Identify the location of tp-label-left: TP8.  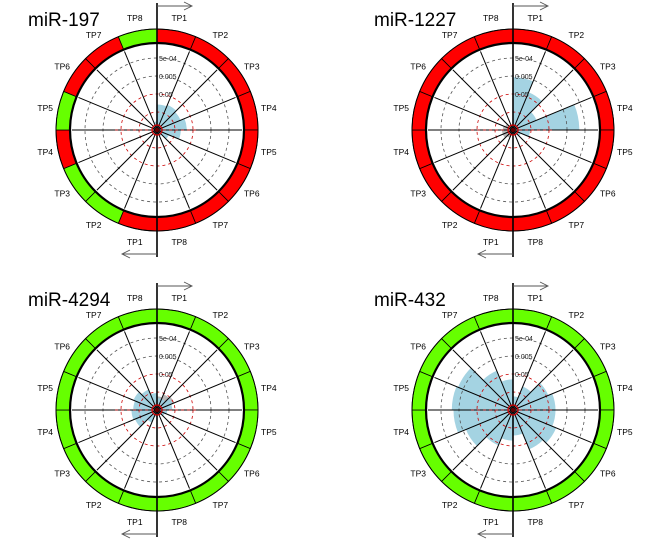
(491, 18).